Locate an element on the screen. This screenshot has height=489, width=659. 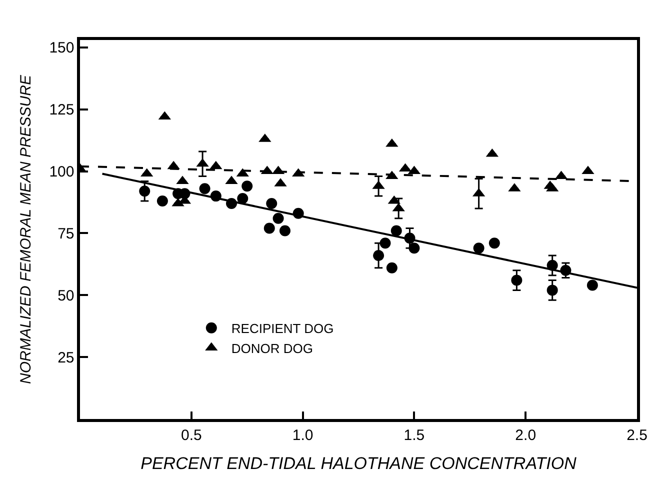
y-axis-title: NORMALIZED FEMORAL MEAN PRESSURE is located at coordinates (25, 229).